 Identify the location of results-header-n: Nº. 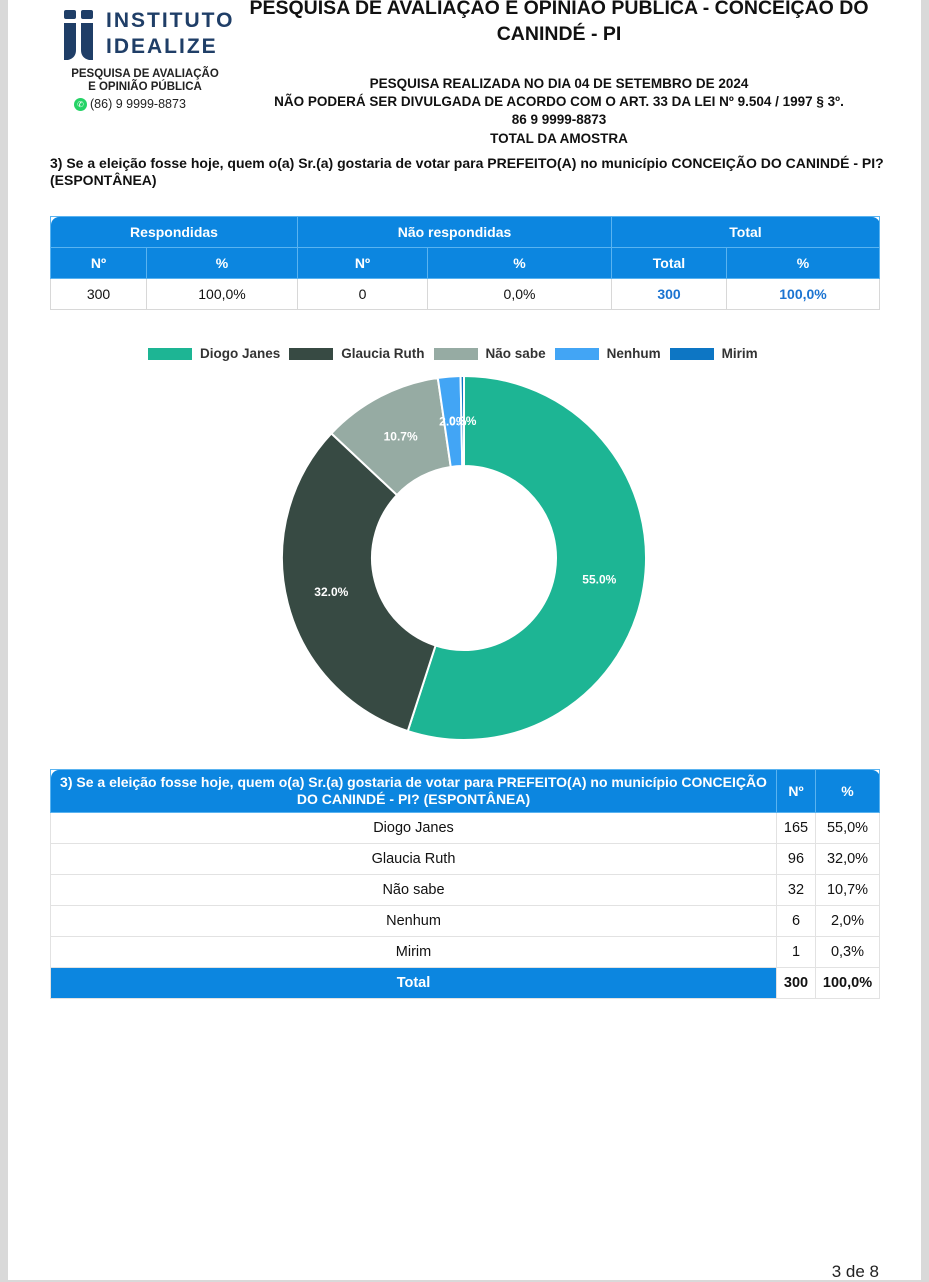
(796, 791).